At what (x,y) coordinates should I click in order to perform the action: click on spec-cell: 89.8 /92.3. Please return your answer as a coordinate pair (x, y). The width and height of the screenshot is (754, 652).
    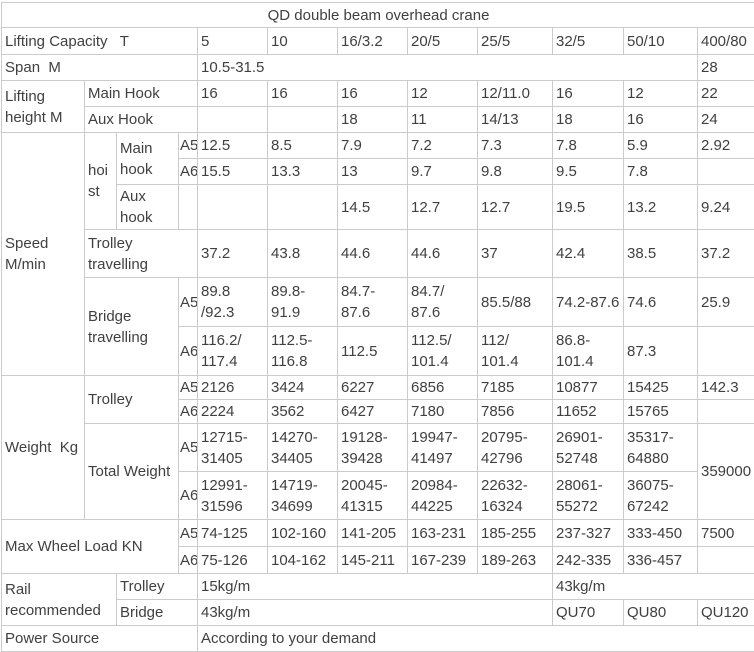
    Looking at the image, I should click on (232, 302).